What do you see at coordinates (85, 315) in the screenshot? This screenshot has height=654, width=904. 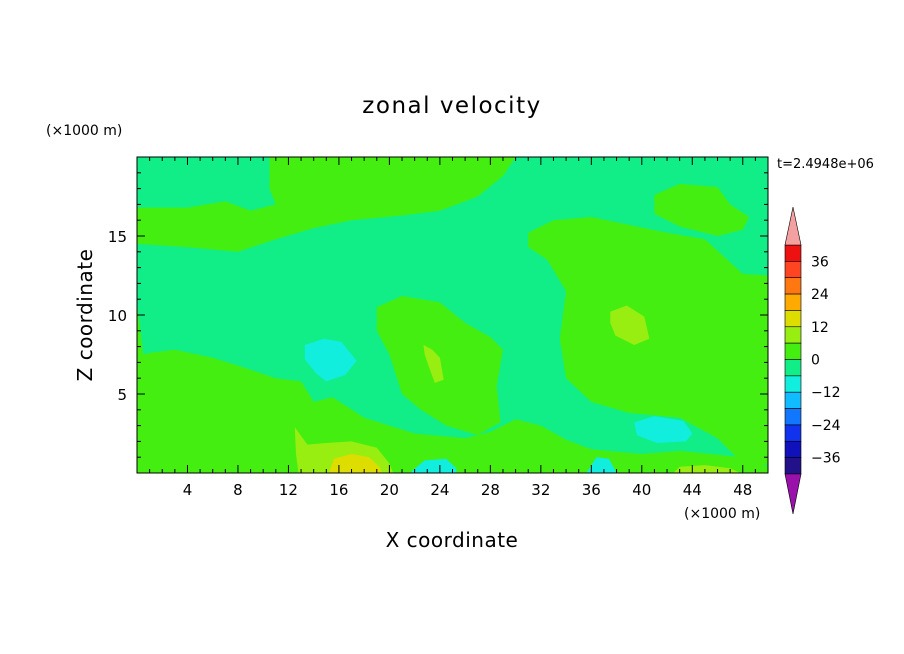 I see `y-axis-label: Z coordinate` at bounding box center [85, 315].